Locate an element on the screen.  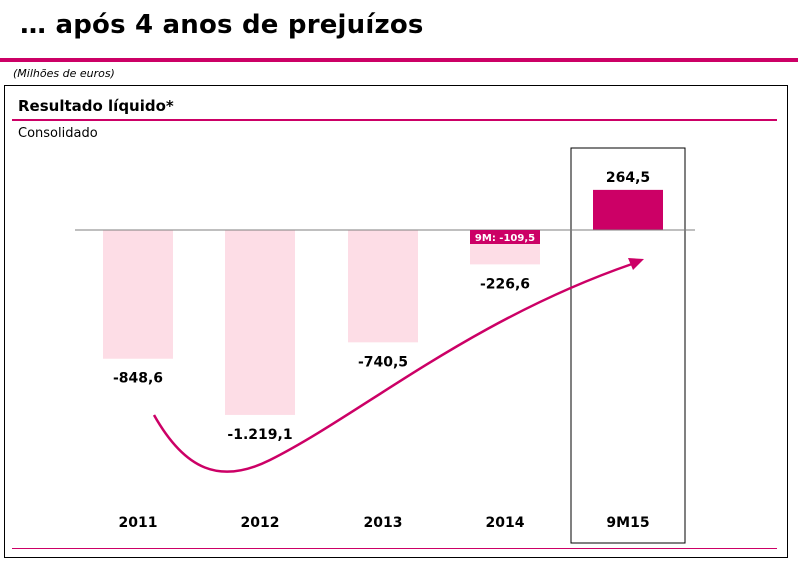
category-label-2011: 2011 is located at coordinates (138, 523).